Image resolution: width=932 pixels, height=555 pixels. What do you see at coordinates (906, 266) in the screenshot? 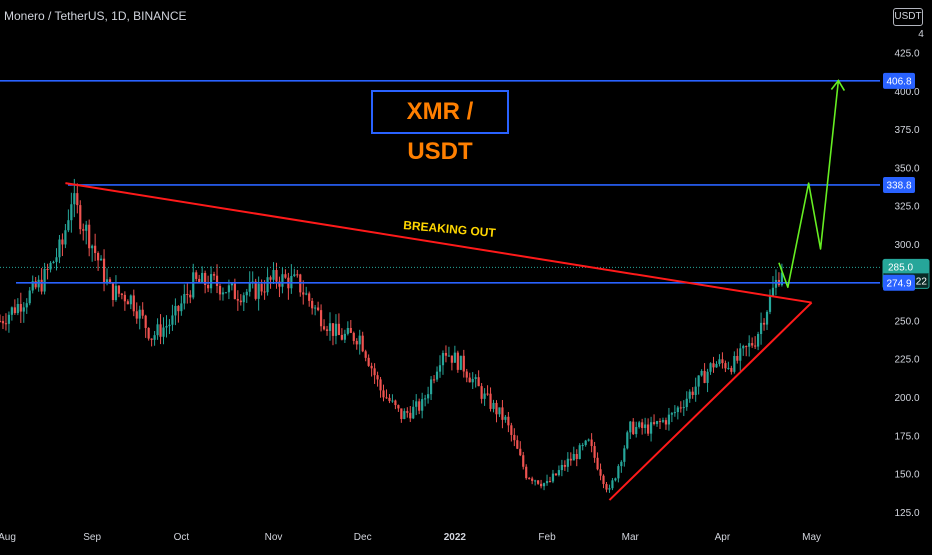
I see `current-price-tag-top` at bounding box center [906, 266].